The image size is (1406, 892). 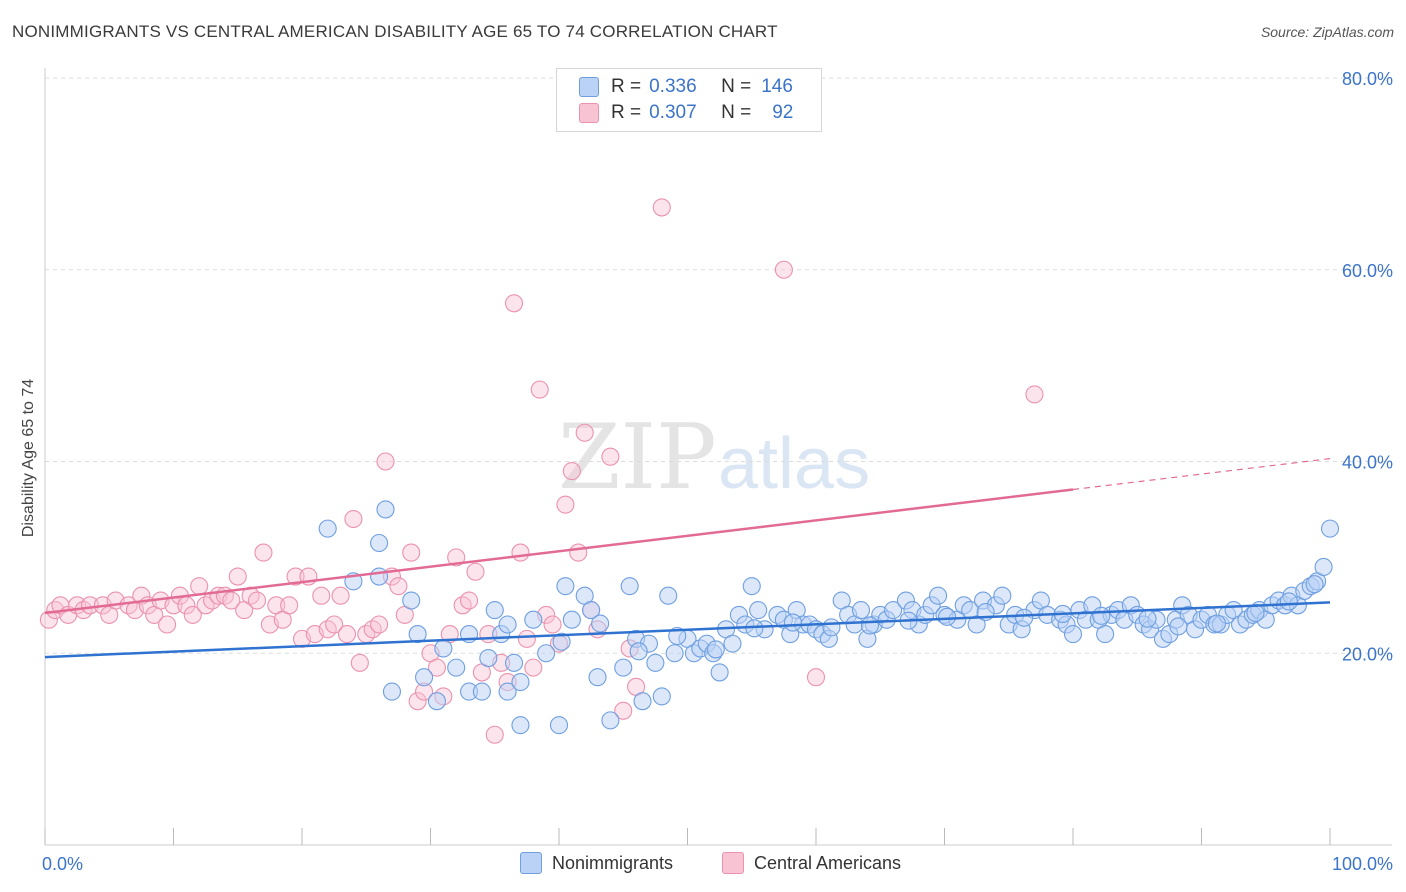 What do you see at coordinates (28, 458) in the screenshot?
I see `y-axis-label: Disability Age 65 to 74` at bounding box center [28, 458].